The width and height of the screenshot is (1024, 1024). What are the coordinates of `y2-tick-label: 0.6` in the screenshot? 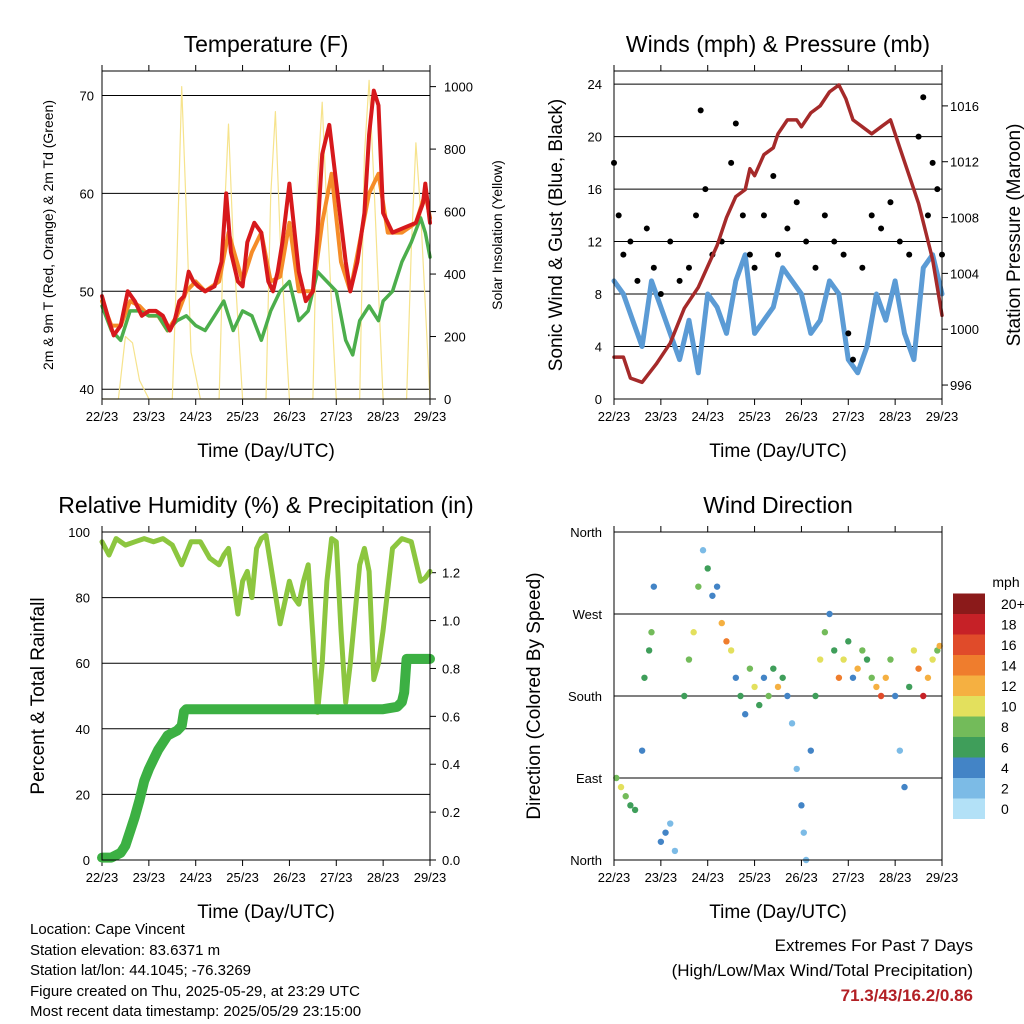 It's located at (451, 716).